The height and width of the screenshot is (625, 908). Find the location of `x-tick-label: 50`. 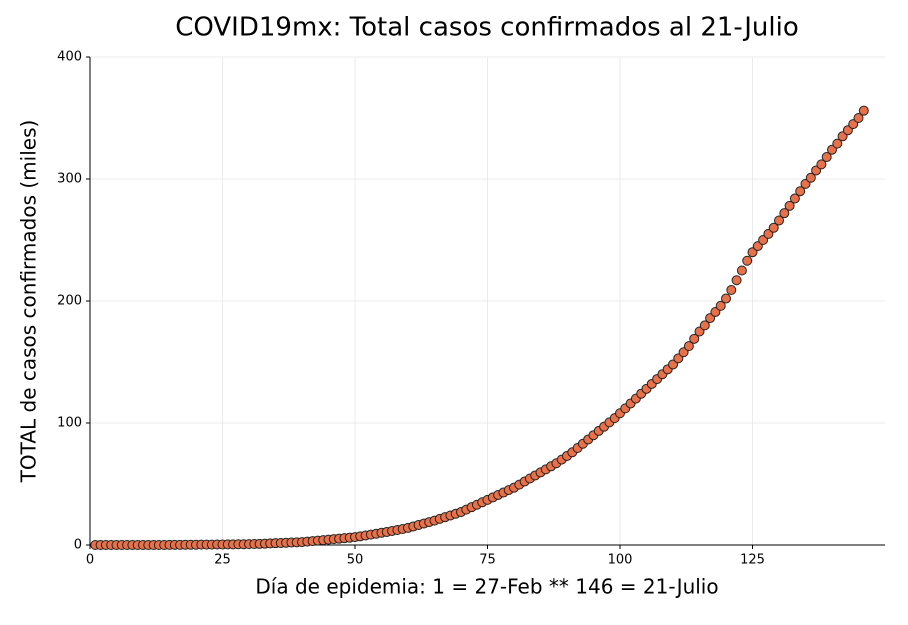

x-tick-label: 50 is located at coordinates (355, 560).